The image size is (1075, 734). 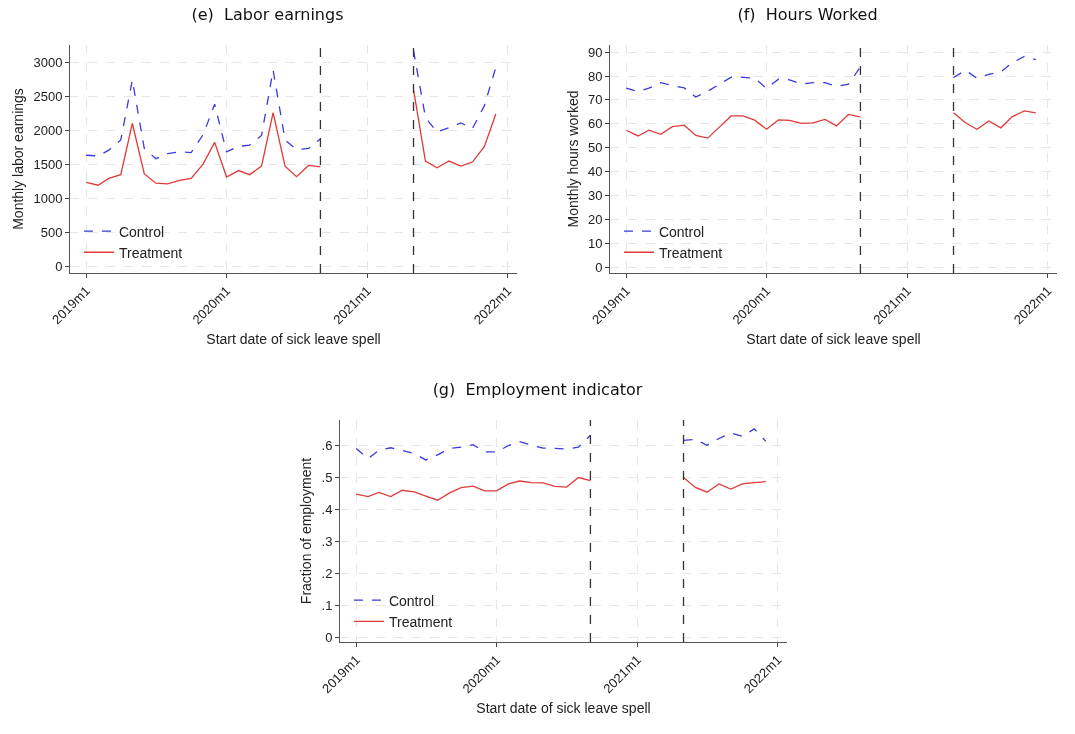 What do you see at coordinates (327, 446) in the screenshot?
I see `y-tick-label: .6` at bounding box center [327, 446].